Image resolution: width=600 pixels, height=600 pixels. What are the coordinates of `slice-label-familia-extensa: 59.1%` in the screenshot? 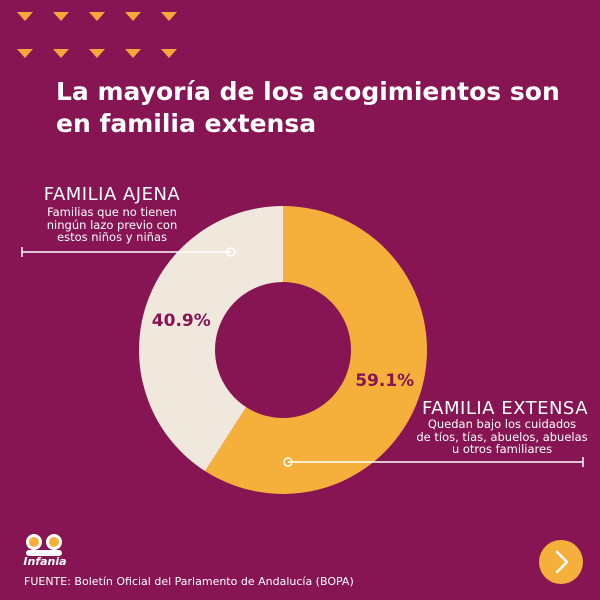 It's located at (384, 381).